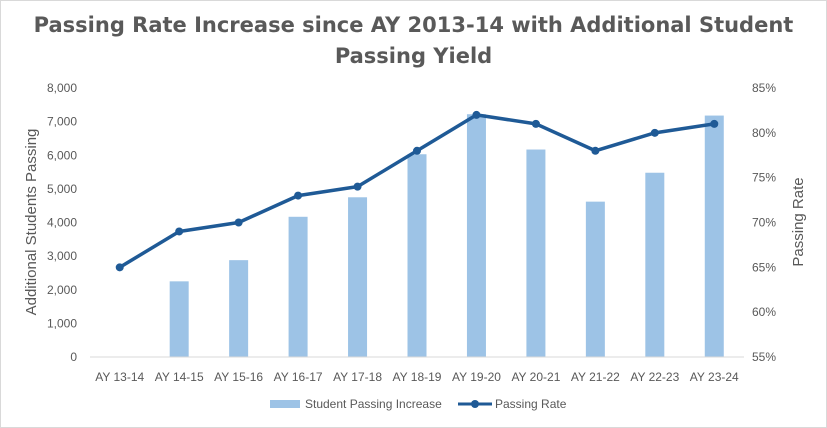  What do you see at coordinates (764, 267) in the screenshot?
I see `y2-tick-label: 65%` at bounding box center [764, 267].